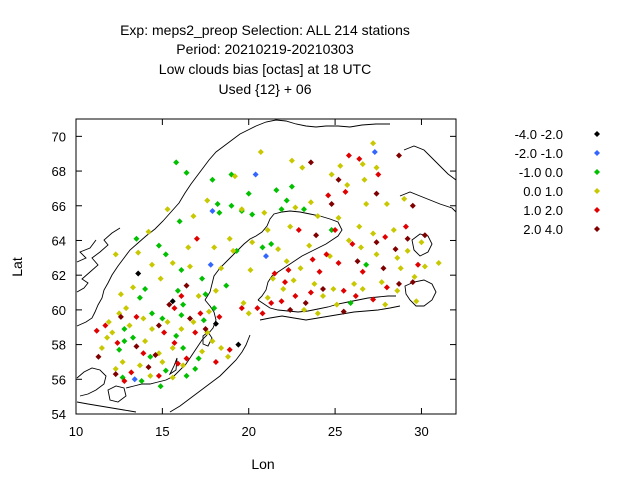 This screenshot has height=480, width=640. I want to click on title-line-3: Low clouds bias [octas] at 18 UTC, so click(265, 69).